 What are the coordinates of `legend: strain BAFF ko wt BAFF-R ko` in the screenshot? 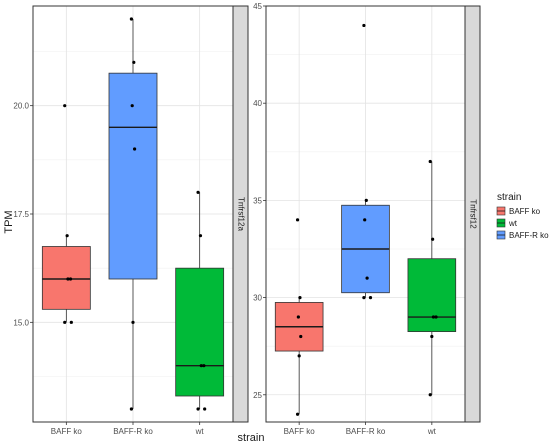 It's located at (522, 216).